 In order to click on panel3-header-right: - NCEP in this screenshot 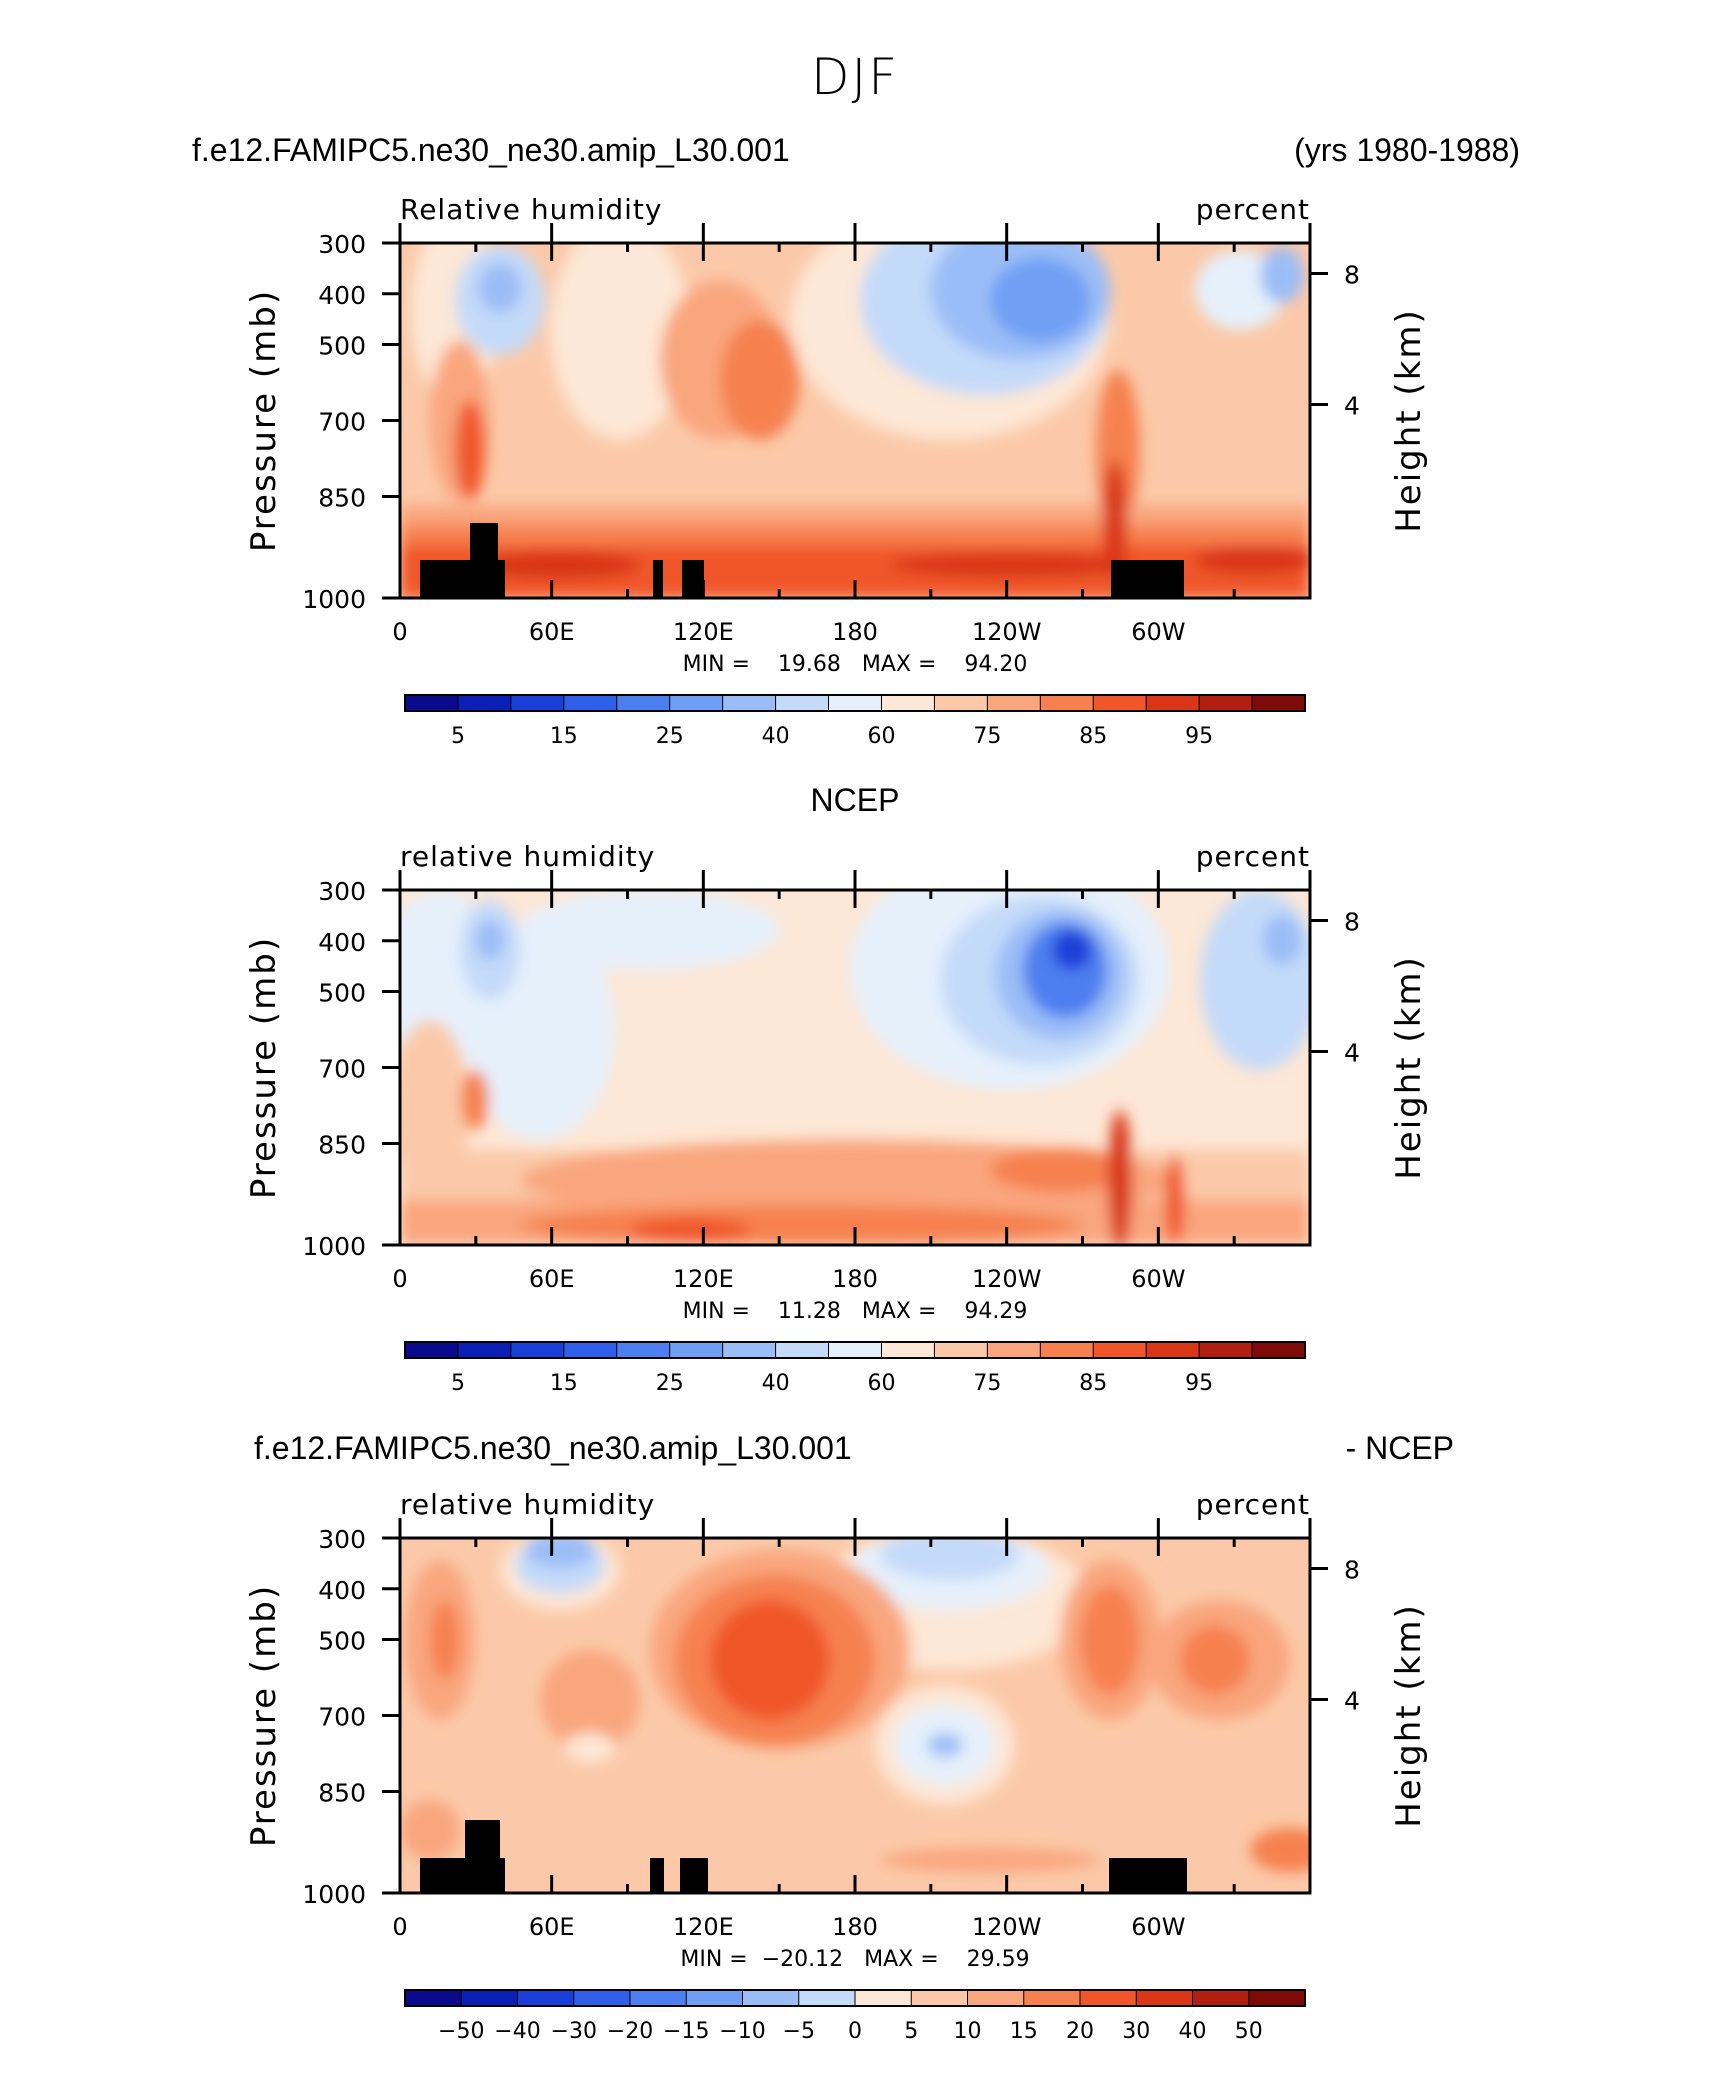, I will do `click(1399, 1448)`.